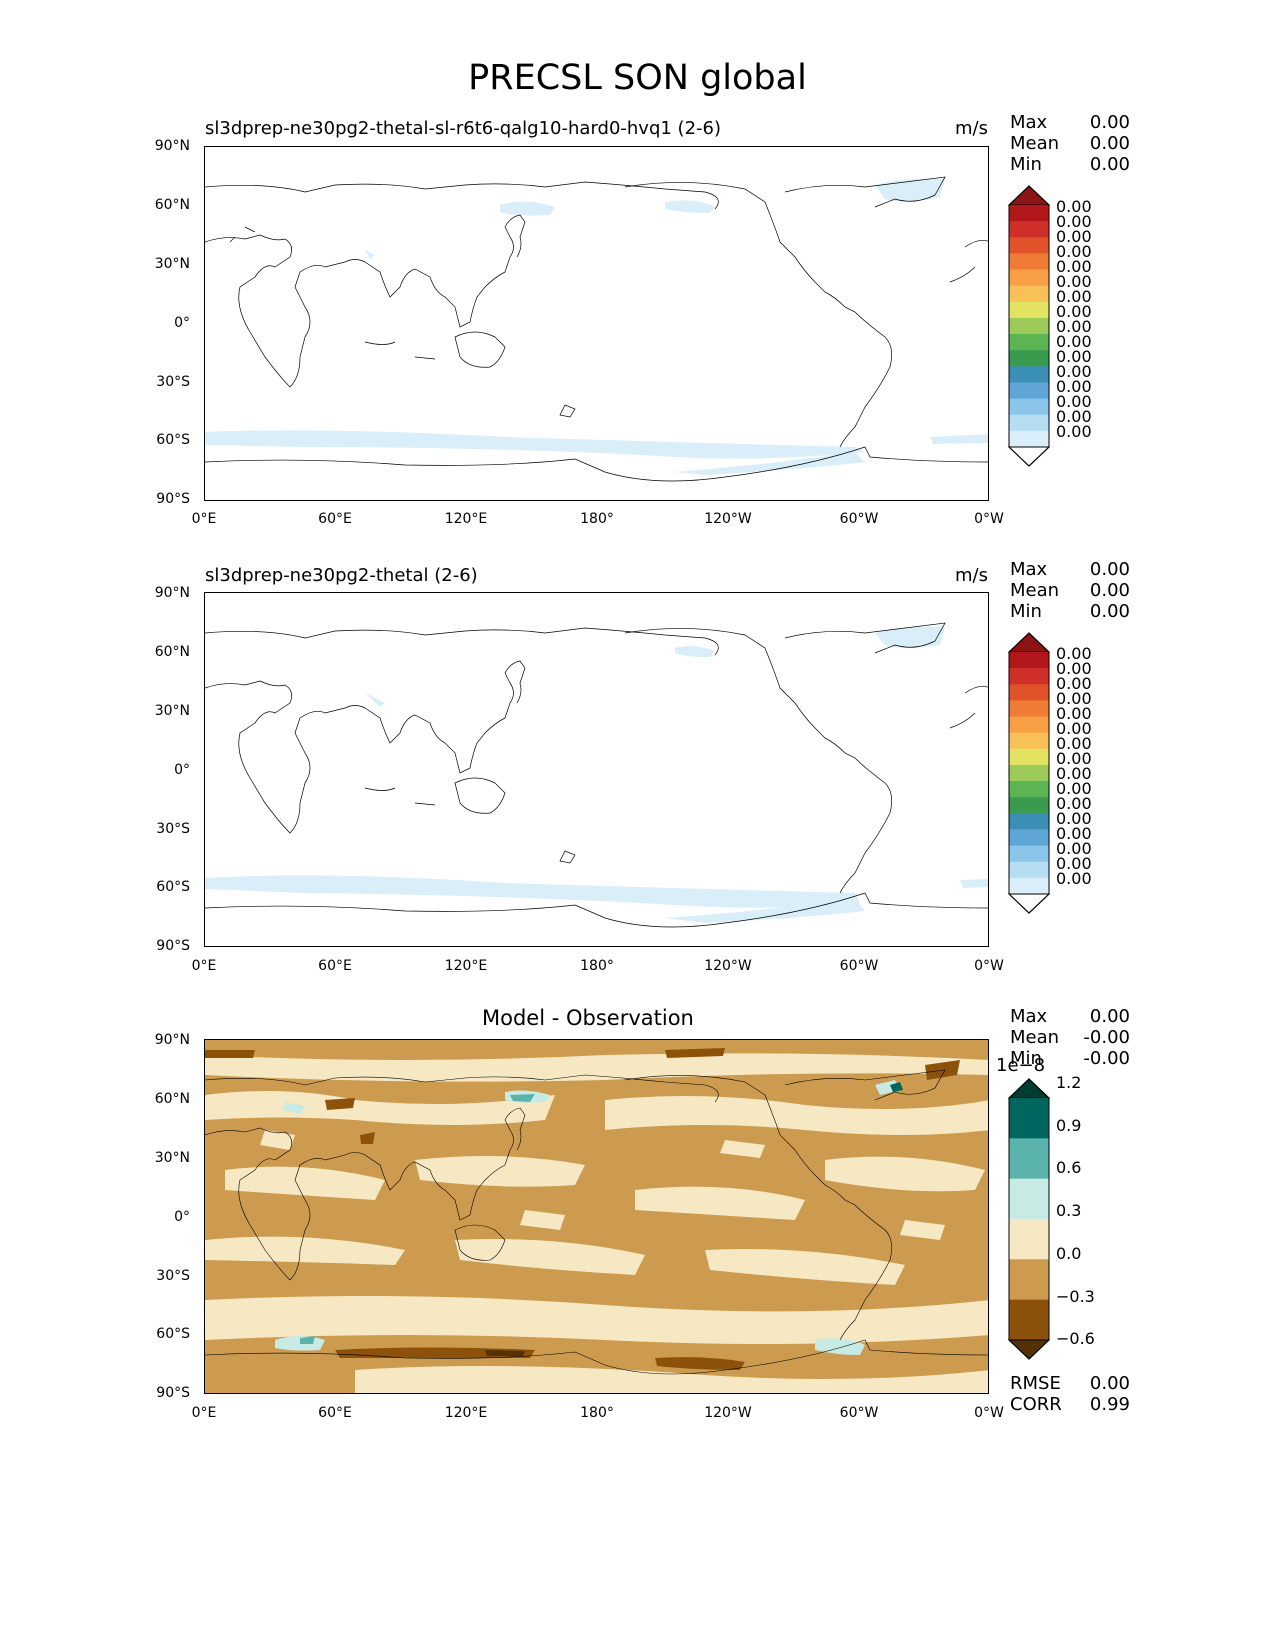 The width and height of the screenshot is (1275, 1650). I want to click on panel-1-colorbar, so click(1029, 326).